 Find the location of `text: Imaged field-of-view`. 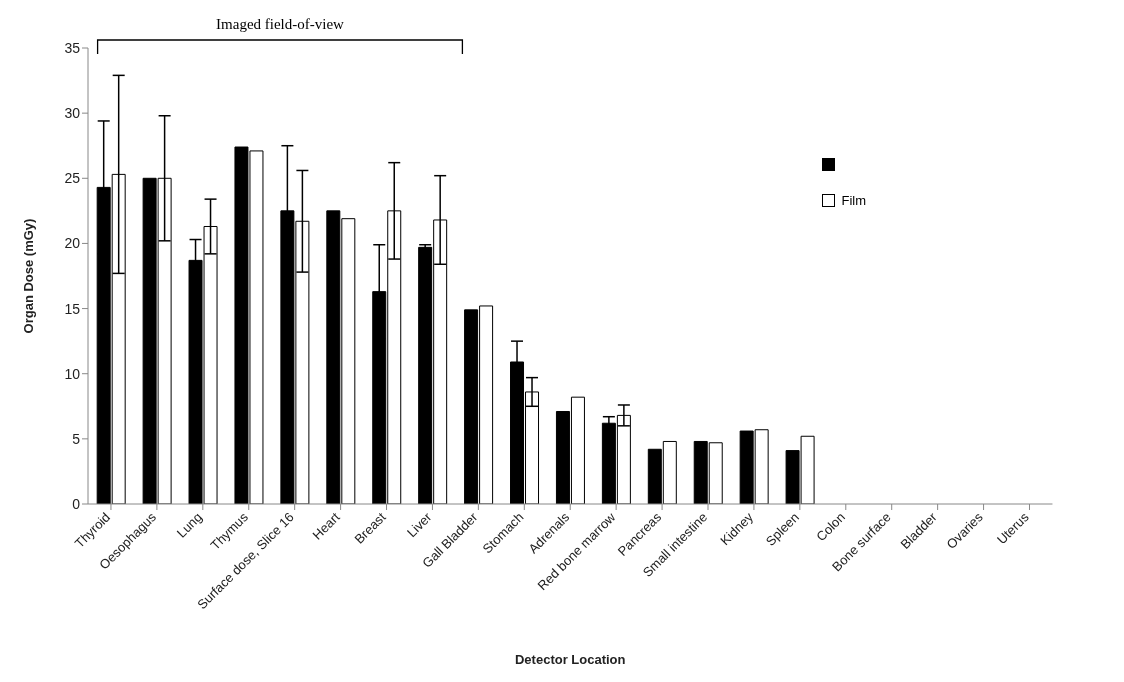

text: Imaged field-of-view is located at coordinates (280, 24).